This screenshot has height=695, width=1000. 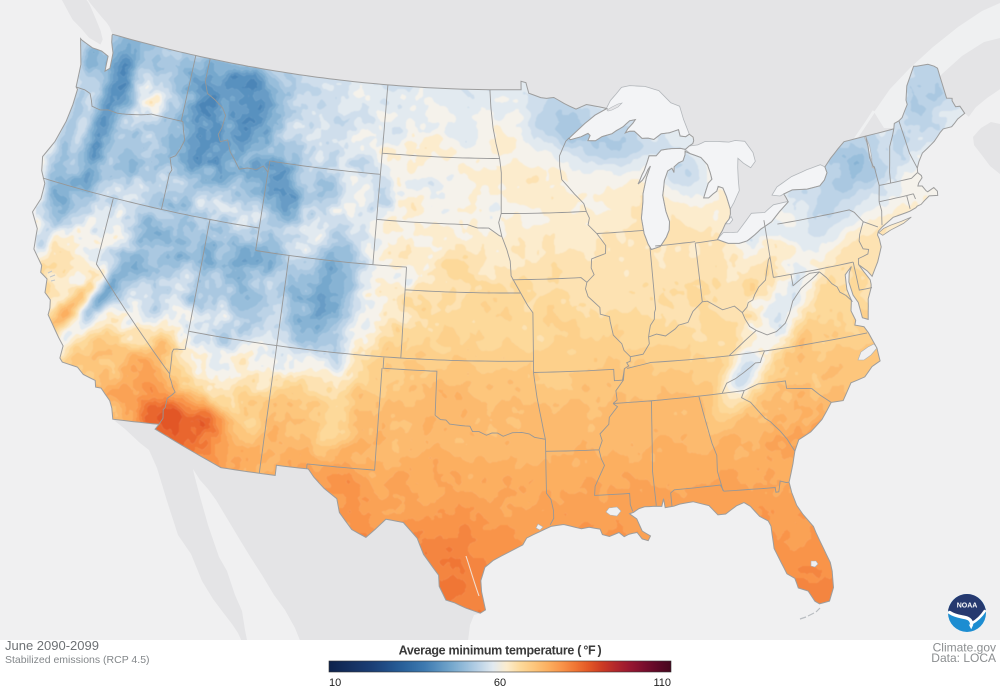 What do you see at coordinates (967, 606) in the screenshot?
I see `svg-text: NOAA` at bounding box center [967, 606].